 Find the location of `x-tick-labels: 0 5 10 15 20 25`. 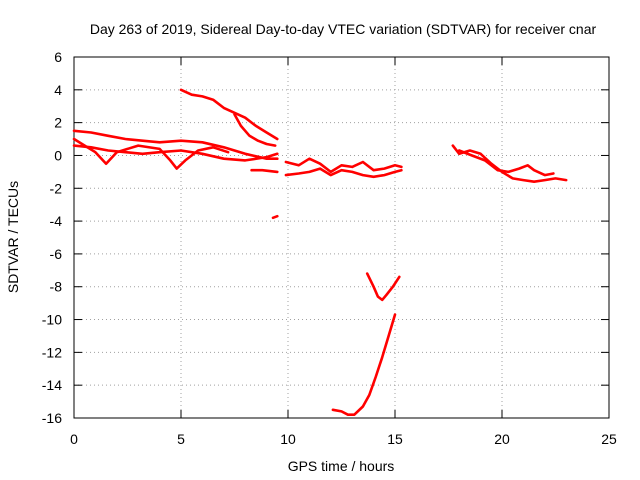

x-tick-labels: 0 5 10 15 20 25 is located at coordinates (343, 439).